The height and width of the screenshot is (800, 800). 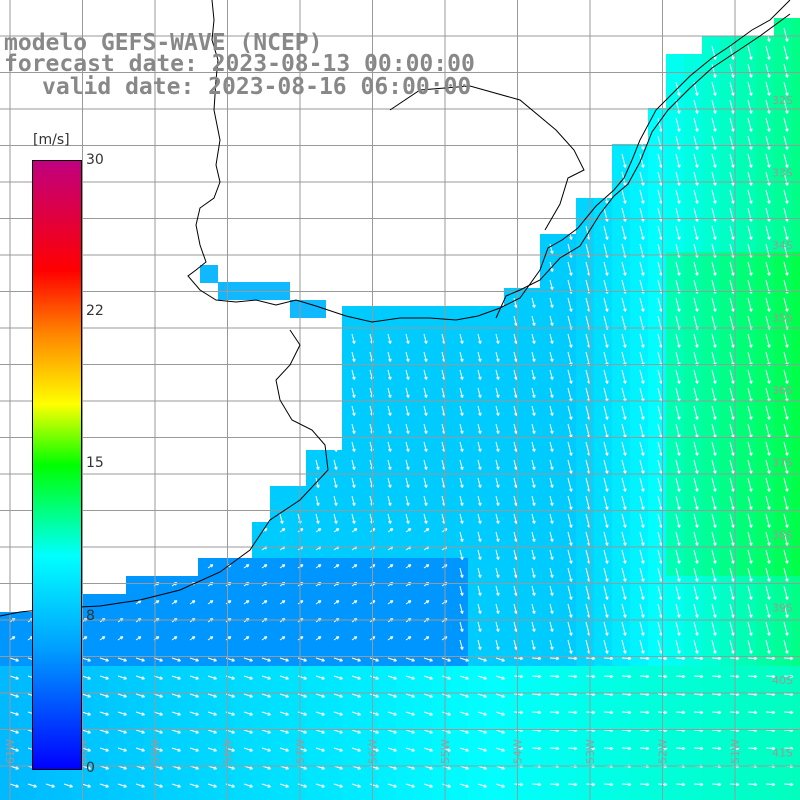 I want to click on colorbar-tick-0: 0, so click(x=90, y=768).